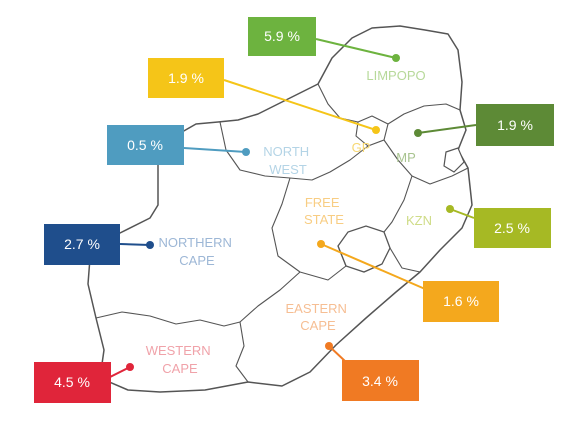  I want to click on label-northern-cape: NORTHERN CAPE, so click(196, 251).